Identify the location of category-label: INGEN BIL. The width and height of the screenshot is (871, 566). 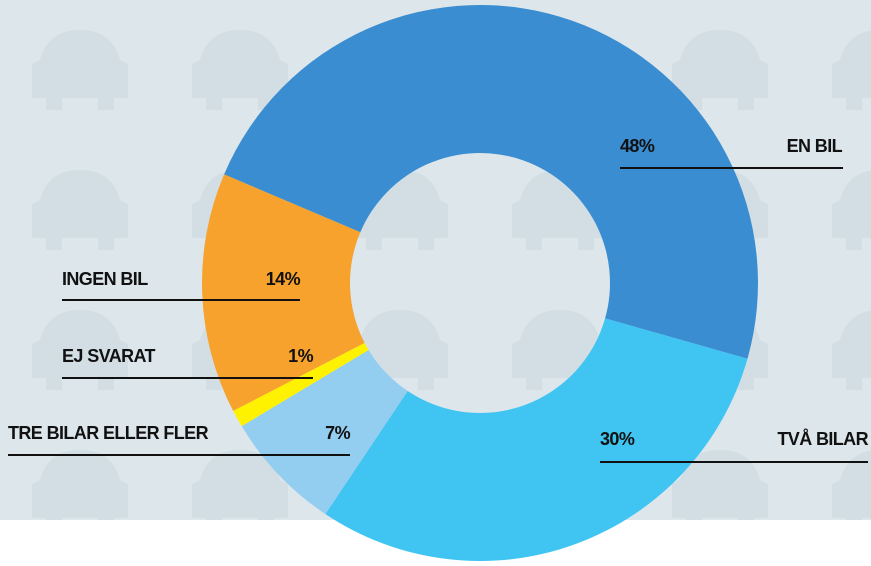
(105, 279).